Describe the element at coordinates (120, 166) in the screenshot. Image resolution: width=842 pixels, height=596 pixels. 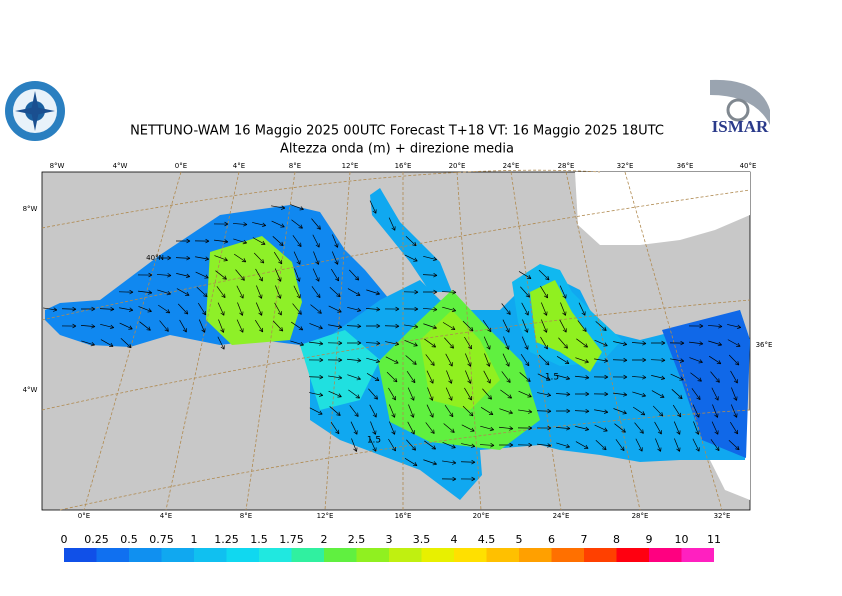
I see `lon-label: 4°W` at that location.